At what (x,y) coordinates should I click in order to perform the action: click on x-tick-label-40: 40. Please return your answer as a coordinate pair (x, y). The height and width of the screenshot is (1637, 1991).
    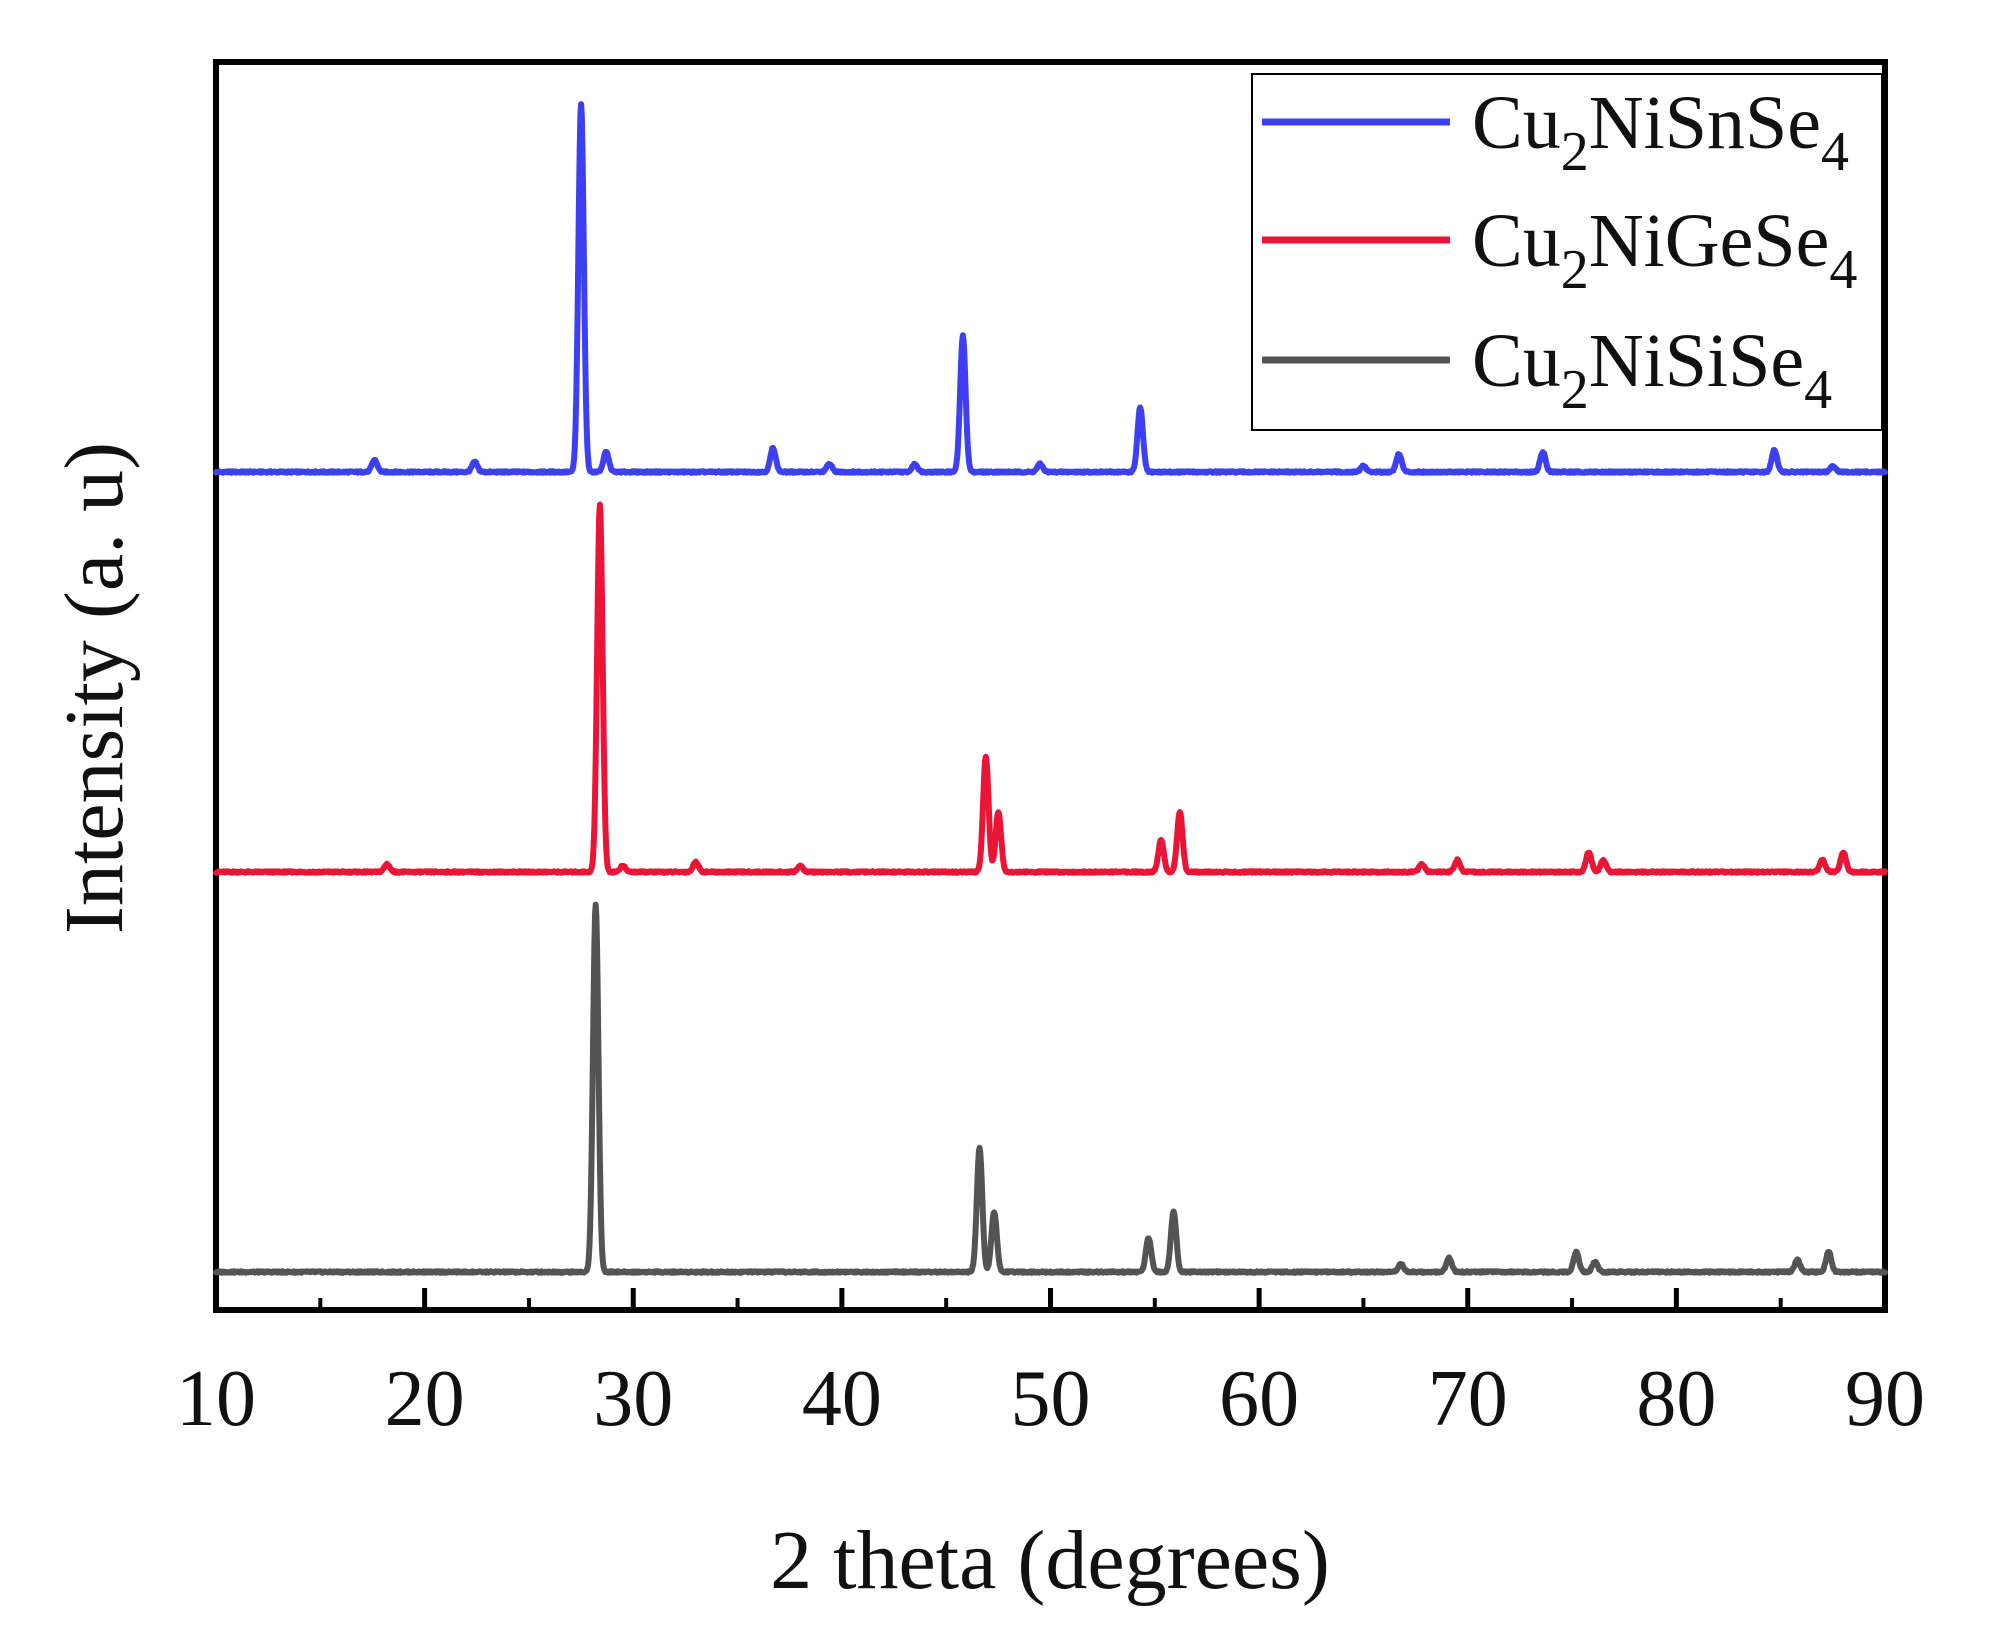
    Looking at the image, I should click on (842, 1399).